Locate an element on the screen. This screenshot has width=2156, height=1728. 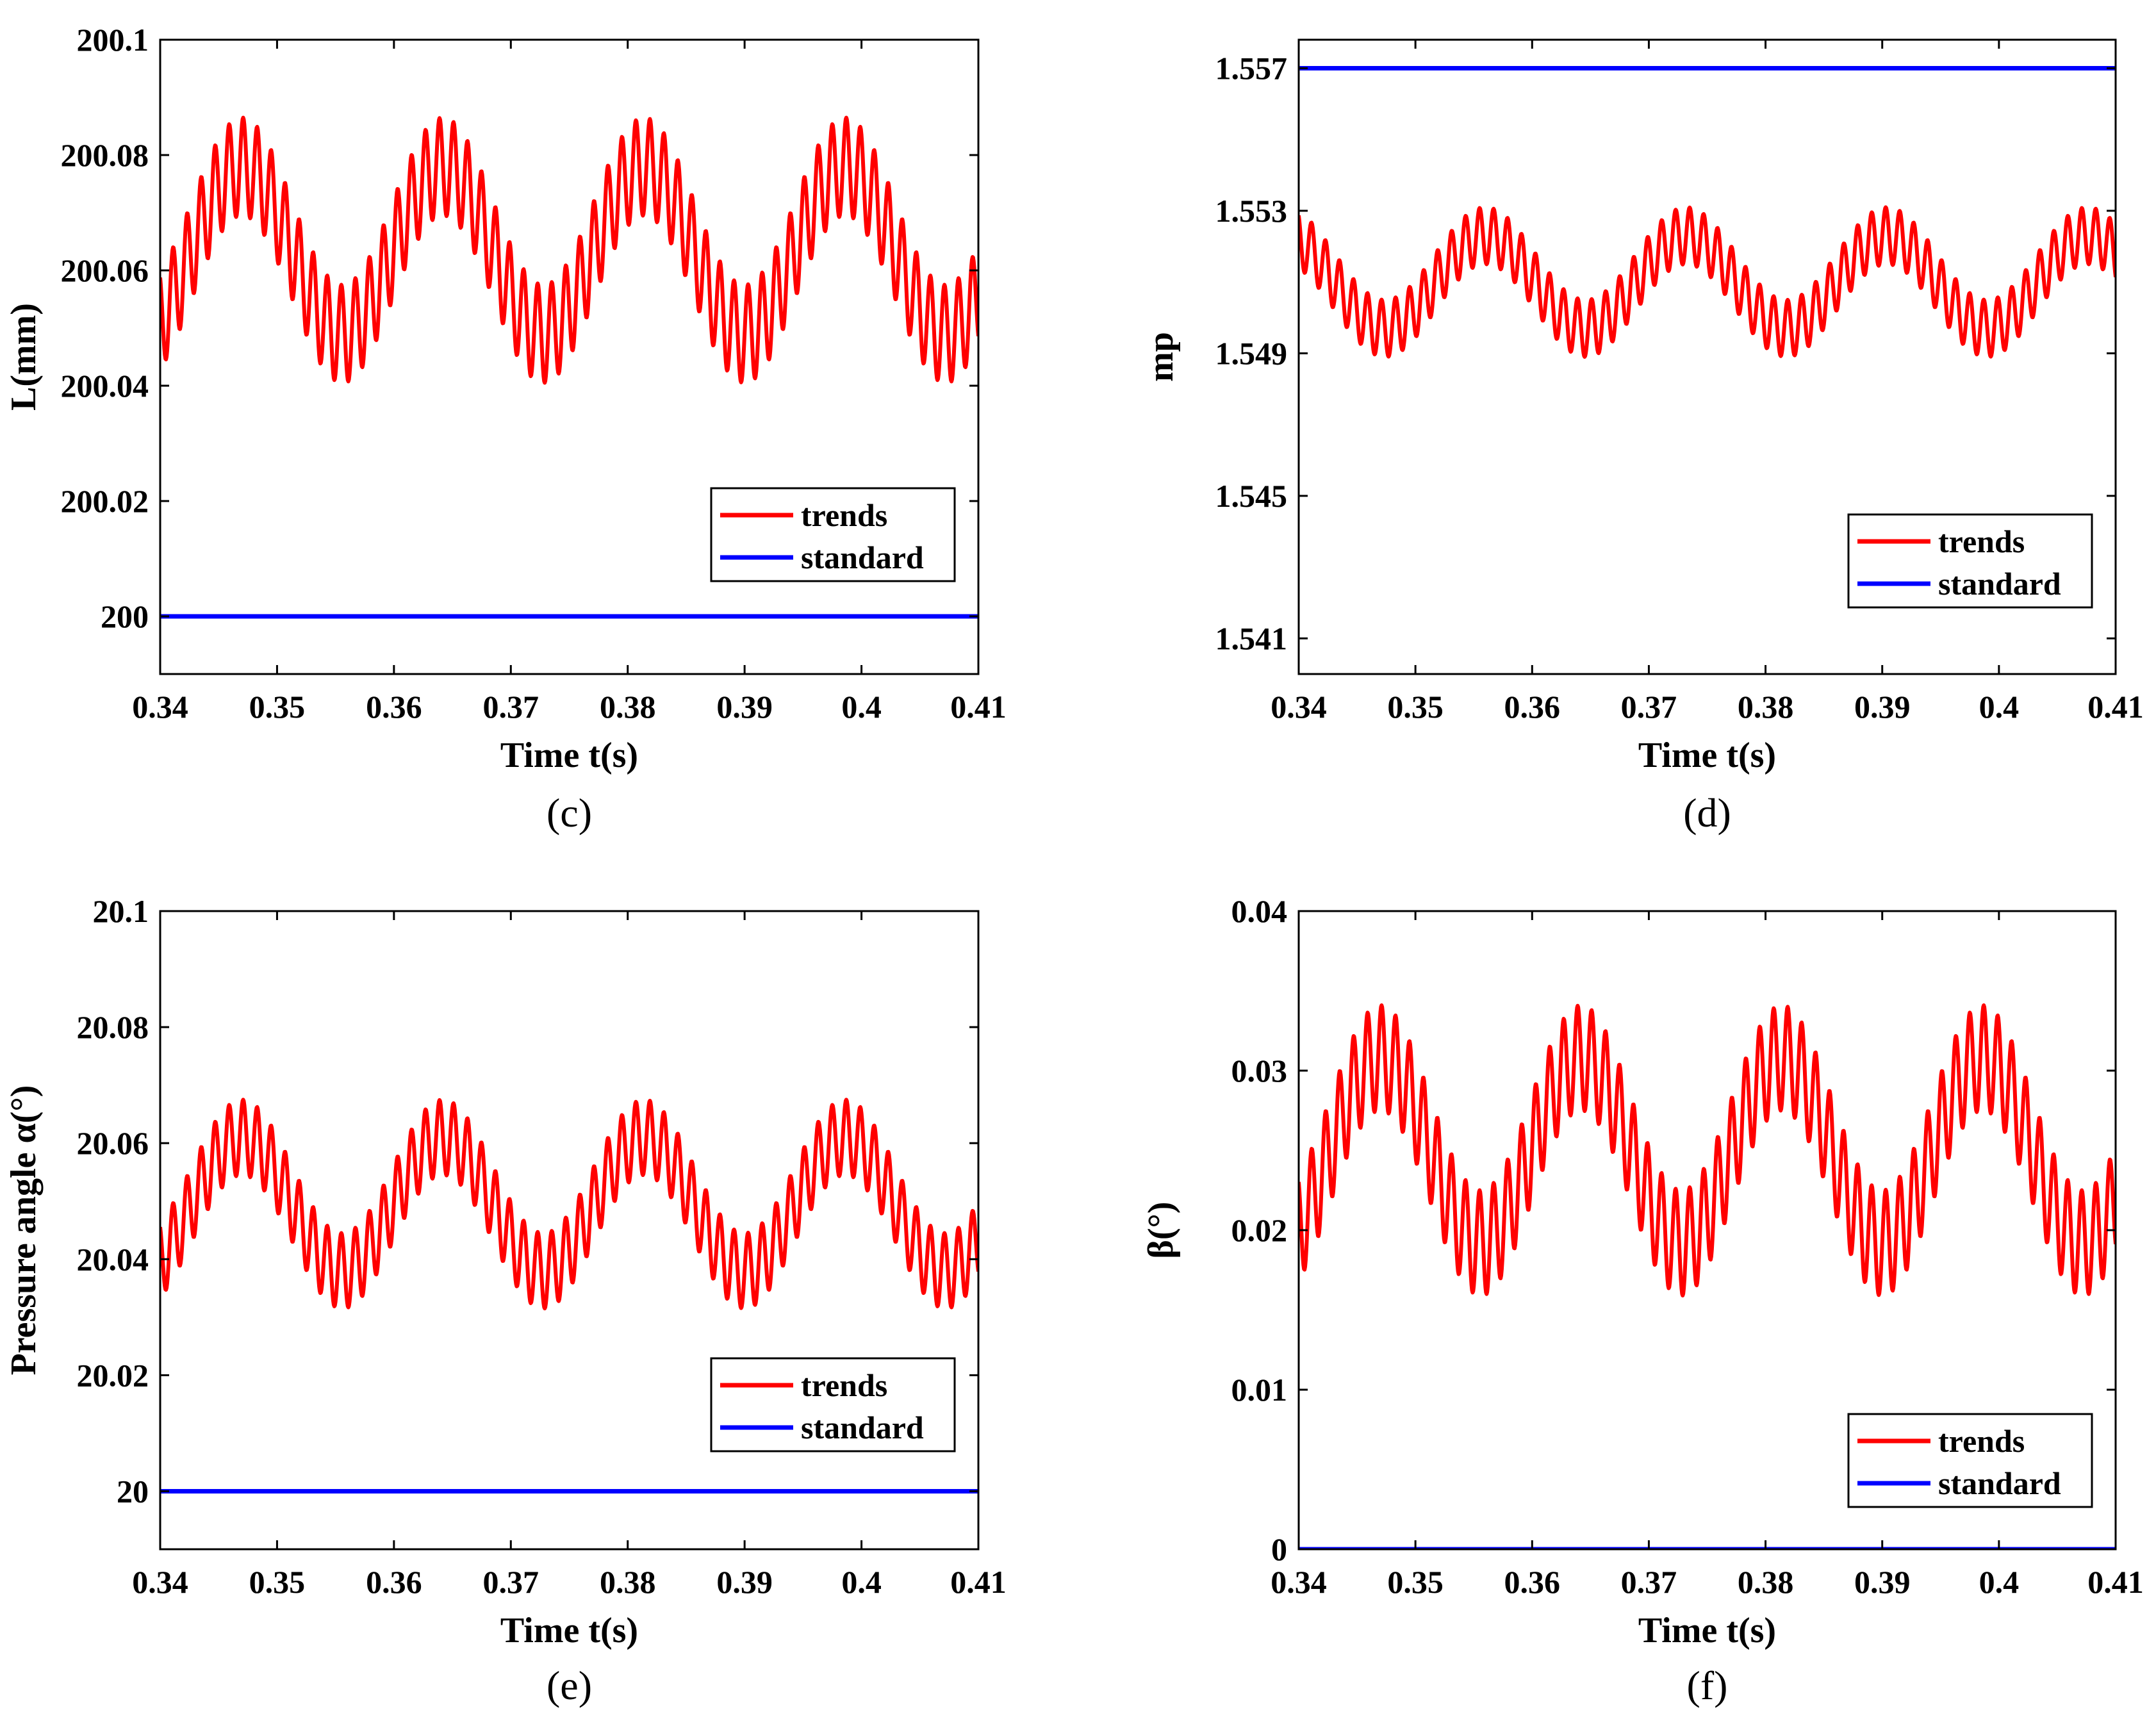
y-tick-label: 20.08 is located at coordinates (113, 1027).